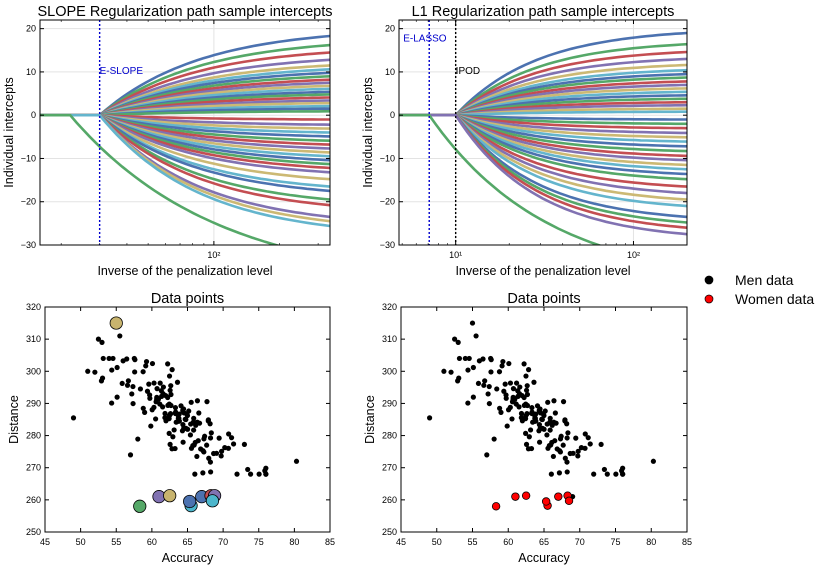 The height and width of the screenshot is (570, 830). I want to click on y-tick-label: 250, so click(389, 532).